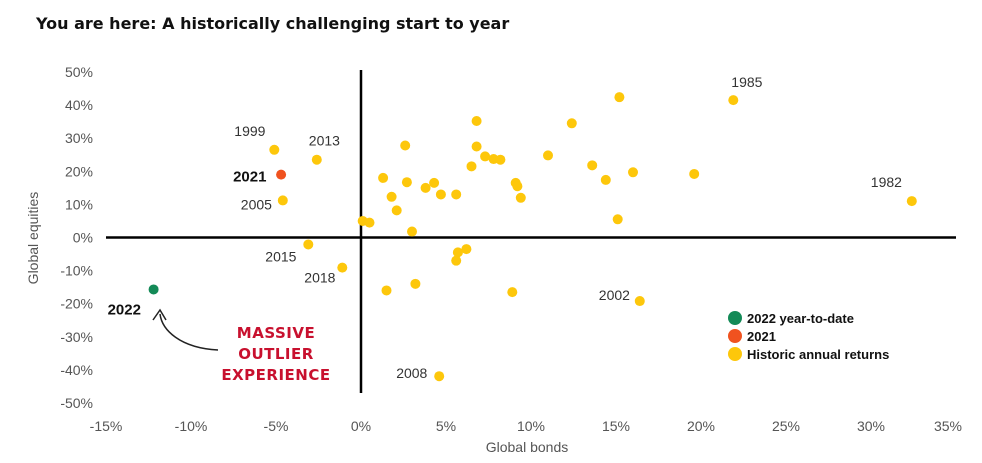  I want to click on y-tick-label: 50%, so click(79, 72).